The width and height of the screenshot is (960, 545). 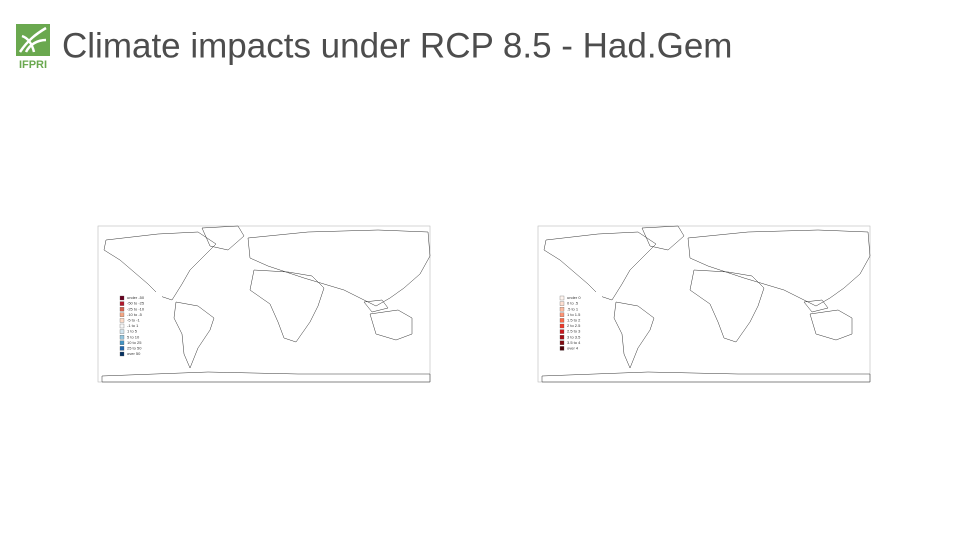 What do you see at coordinates (574, 342) in the screenshot?
I see `legend-label: 3.5 to 4` at bounding box center [574, 342].